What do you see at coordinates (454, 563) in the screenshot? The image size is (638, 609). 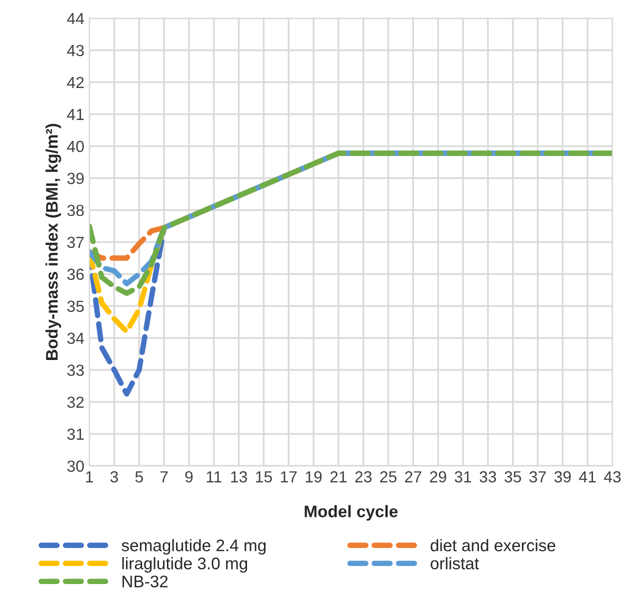 I see `legend-label: orlistat` at bounding box center [454, 563].